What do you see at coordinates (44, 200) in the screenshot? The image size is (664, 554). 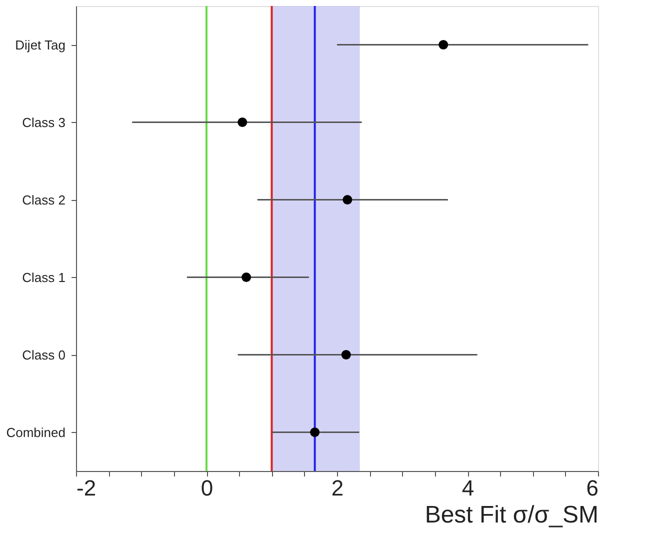 I see `y-tick-label: Class 2` at bounding box center [44, 200].